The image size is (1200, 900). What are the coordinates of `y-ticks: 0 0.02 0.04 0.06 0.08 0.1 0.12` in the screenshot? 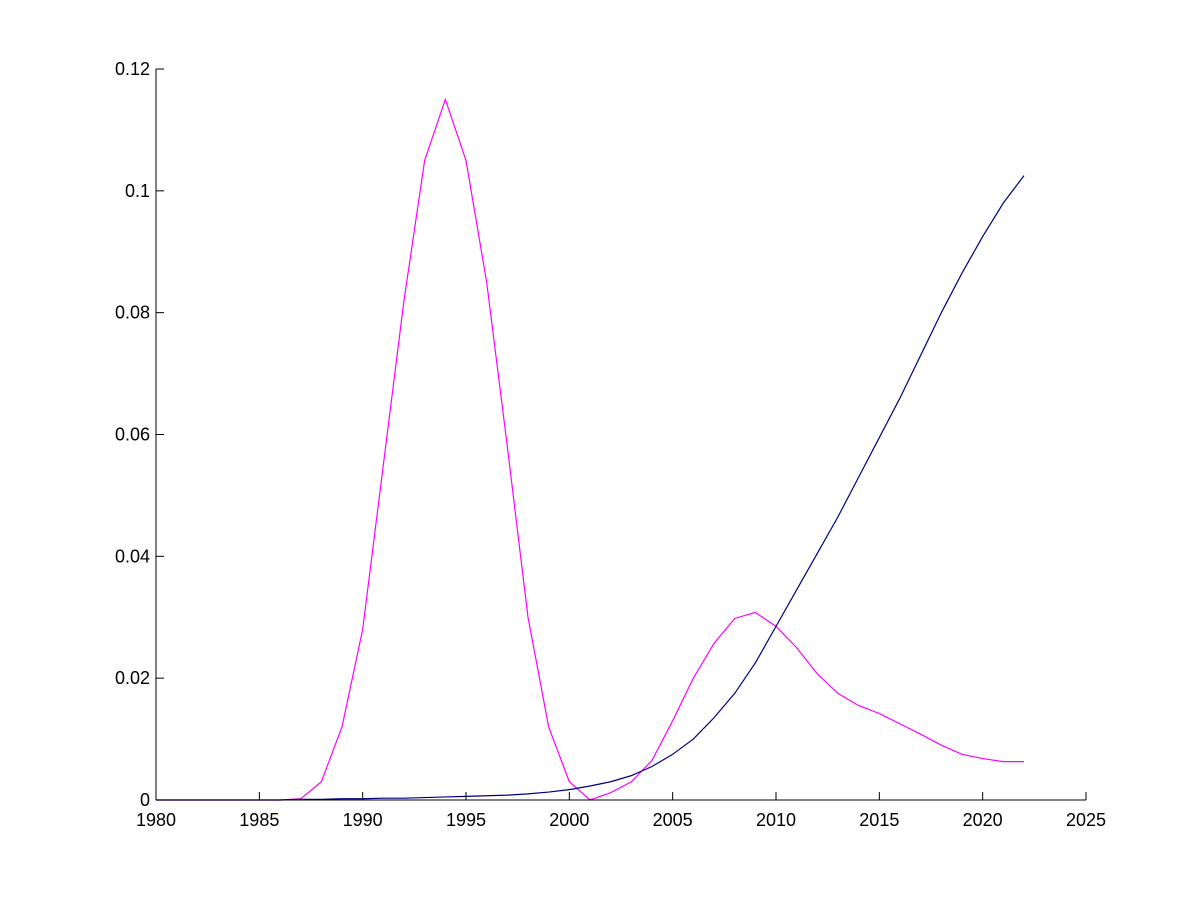 It's located at (139, 434).